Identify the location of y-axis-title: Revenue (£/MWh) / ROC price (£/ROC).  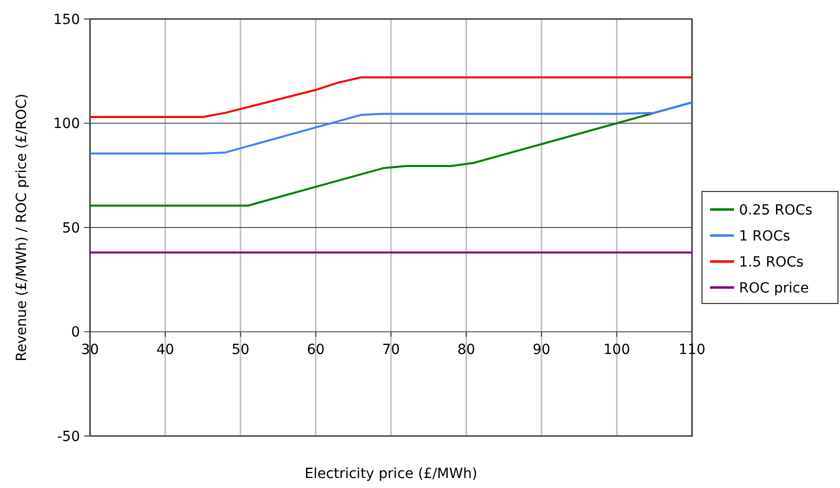
(22, 228).